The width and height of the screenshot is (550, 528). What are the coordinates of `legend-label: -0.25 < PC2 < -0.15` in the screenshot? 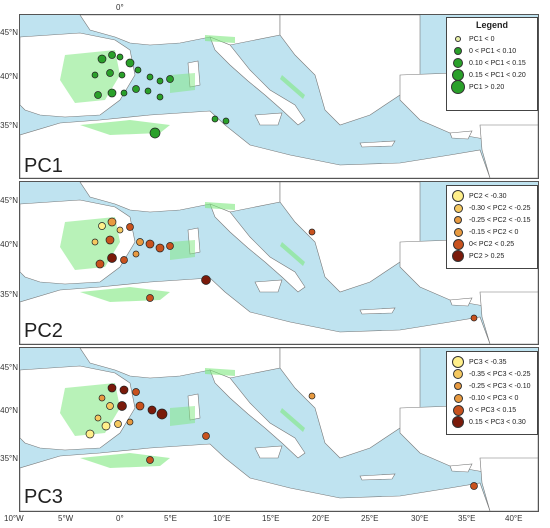 It's located at (500, 220).